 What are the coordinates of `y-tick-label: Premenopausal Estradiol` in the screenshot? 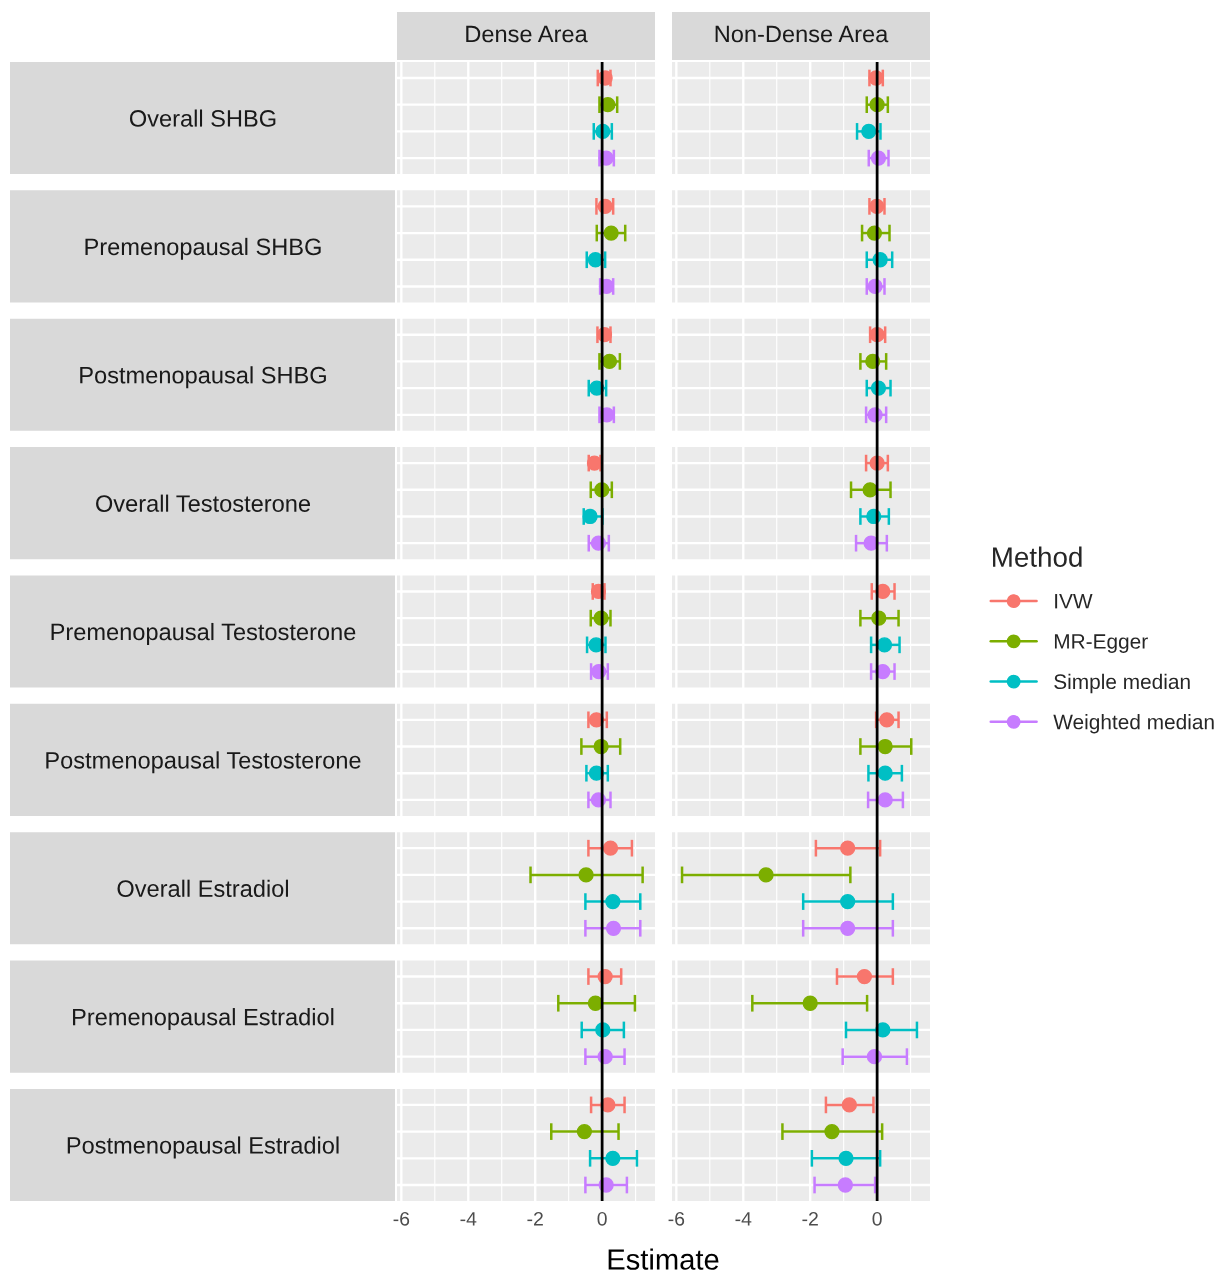 It's located at (203, 1019).